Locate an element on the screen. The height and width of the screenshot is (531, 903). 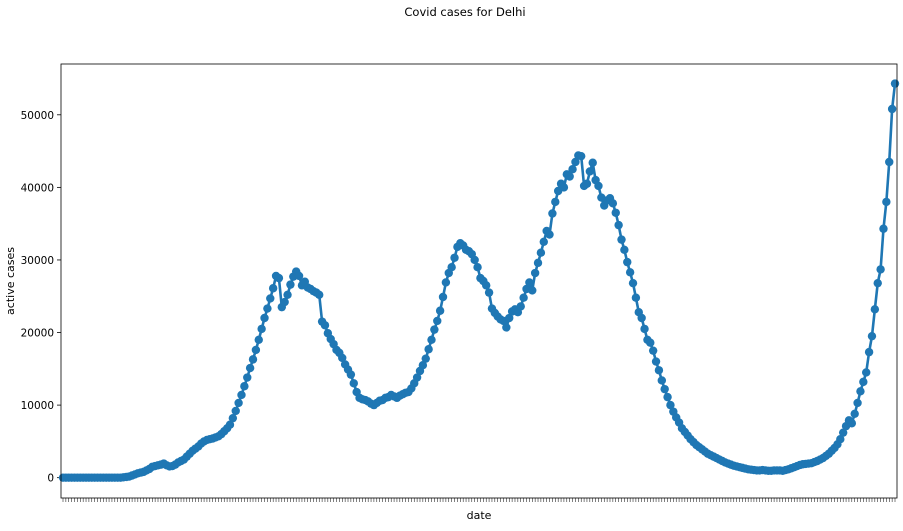
y-tick-label: 50000 is located at coordinates (37, 116).